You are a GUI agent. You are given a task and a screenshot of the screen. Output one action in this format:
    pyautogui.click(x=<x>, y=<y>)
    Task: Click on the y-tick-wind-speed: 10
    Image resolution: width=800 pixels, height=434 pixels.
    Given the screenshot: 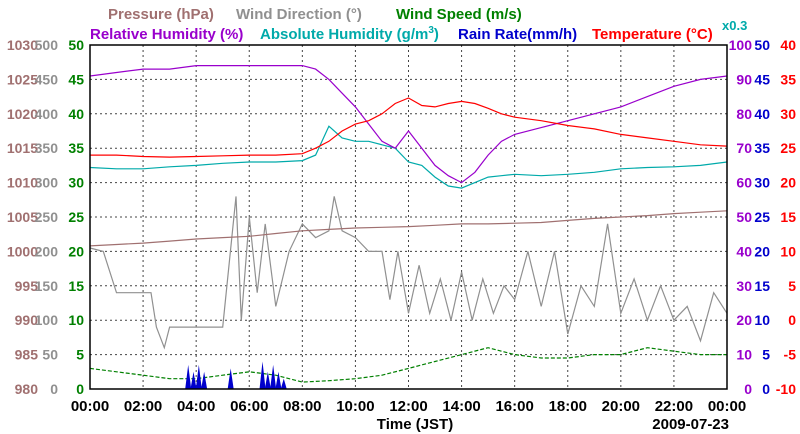 What is the action you would take?
    pyautogui.click(x=76, y=320)
    